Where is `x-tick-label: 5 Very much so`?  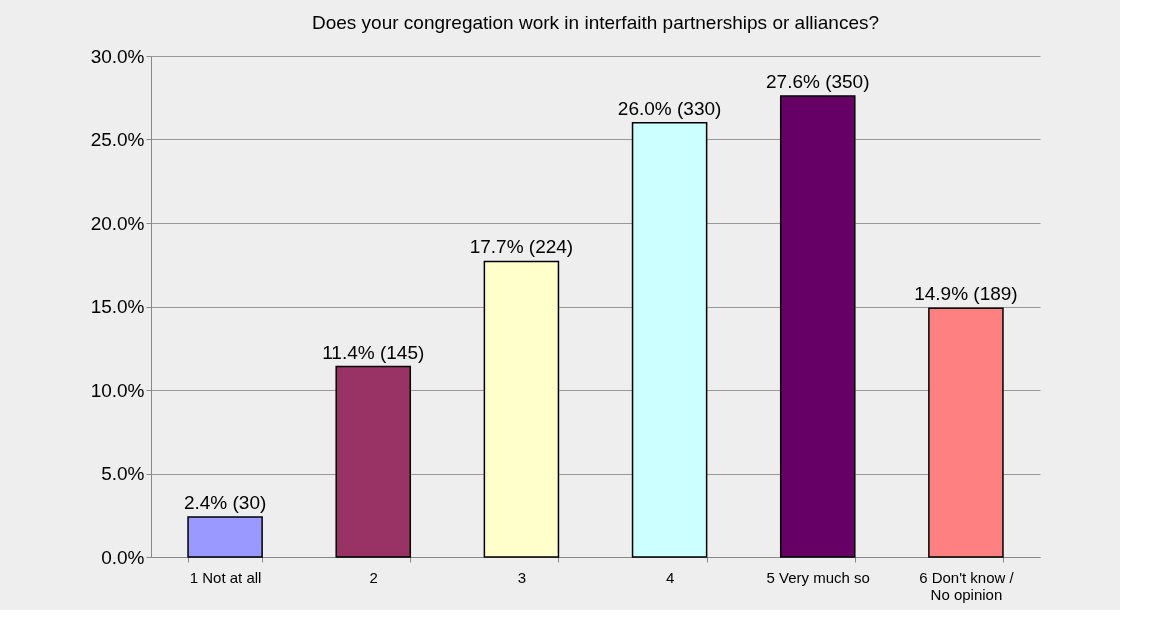
x-tick-label: 5 Very much so is located at coordinates (818, 577).